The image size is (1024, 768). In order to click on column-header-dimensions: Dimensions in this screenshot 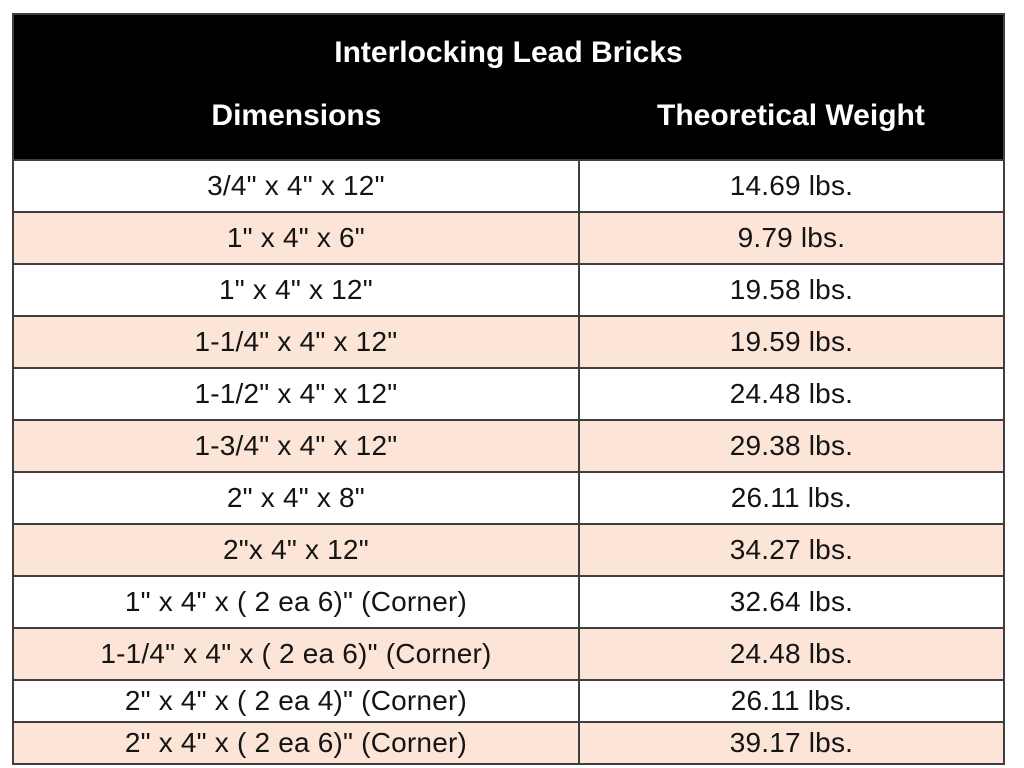, I will do `click(296, 121)`.